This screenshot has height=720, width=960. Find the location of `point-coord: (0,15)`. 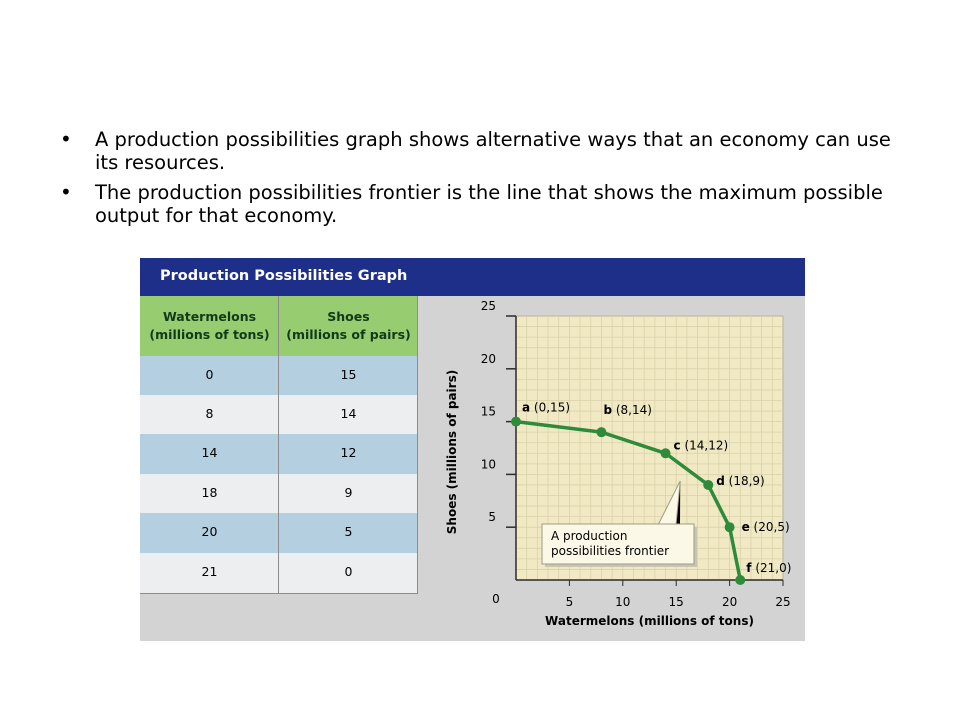

point-coord: (0,15) is located at coordinates (550, 408).